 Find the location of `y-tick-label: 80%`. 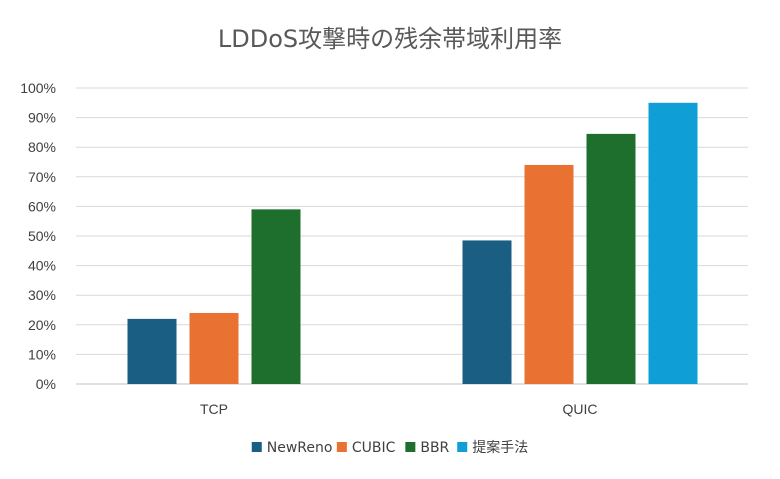

y-tick-label: 80% is located at coordinates (42, 147).